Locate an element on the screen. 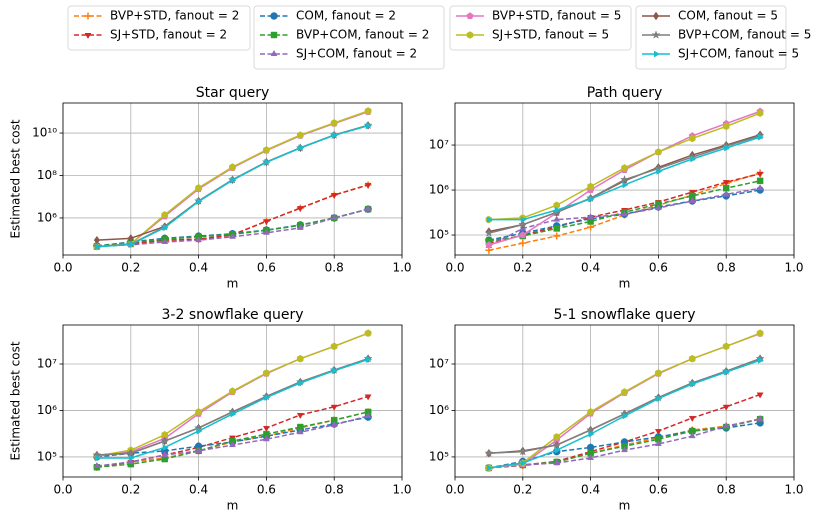  legend-label: COM, fanout = 5 is located at coordinates (728, 16).